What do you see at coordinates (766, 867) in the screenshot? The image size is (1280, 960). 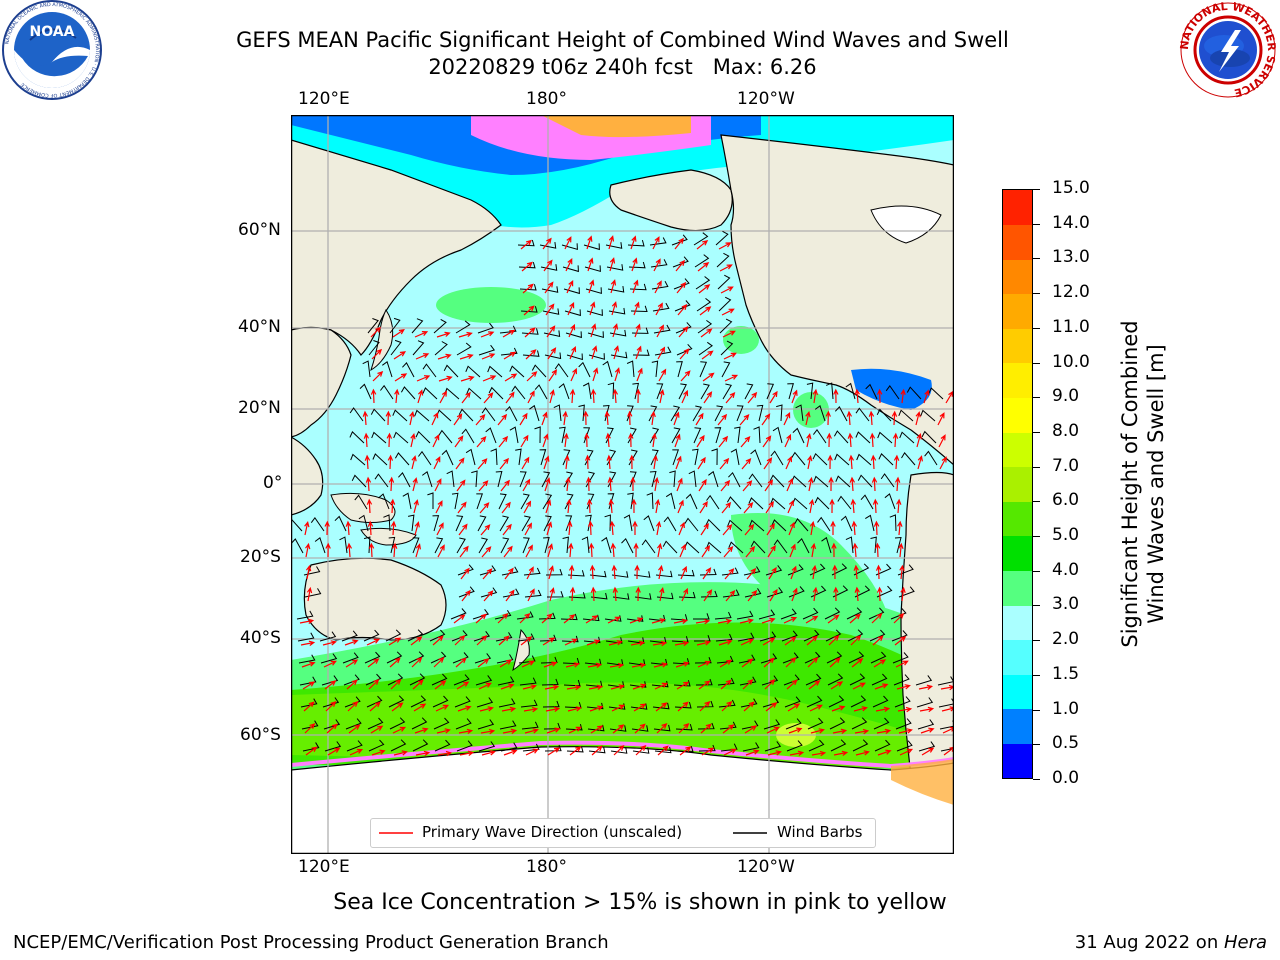 I see `lon-tick-bottom-120w: 120°W` at bounding box center [766, 867].